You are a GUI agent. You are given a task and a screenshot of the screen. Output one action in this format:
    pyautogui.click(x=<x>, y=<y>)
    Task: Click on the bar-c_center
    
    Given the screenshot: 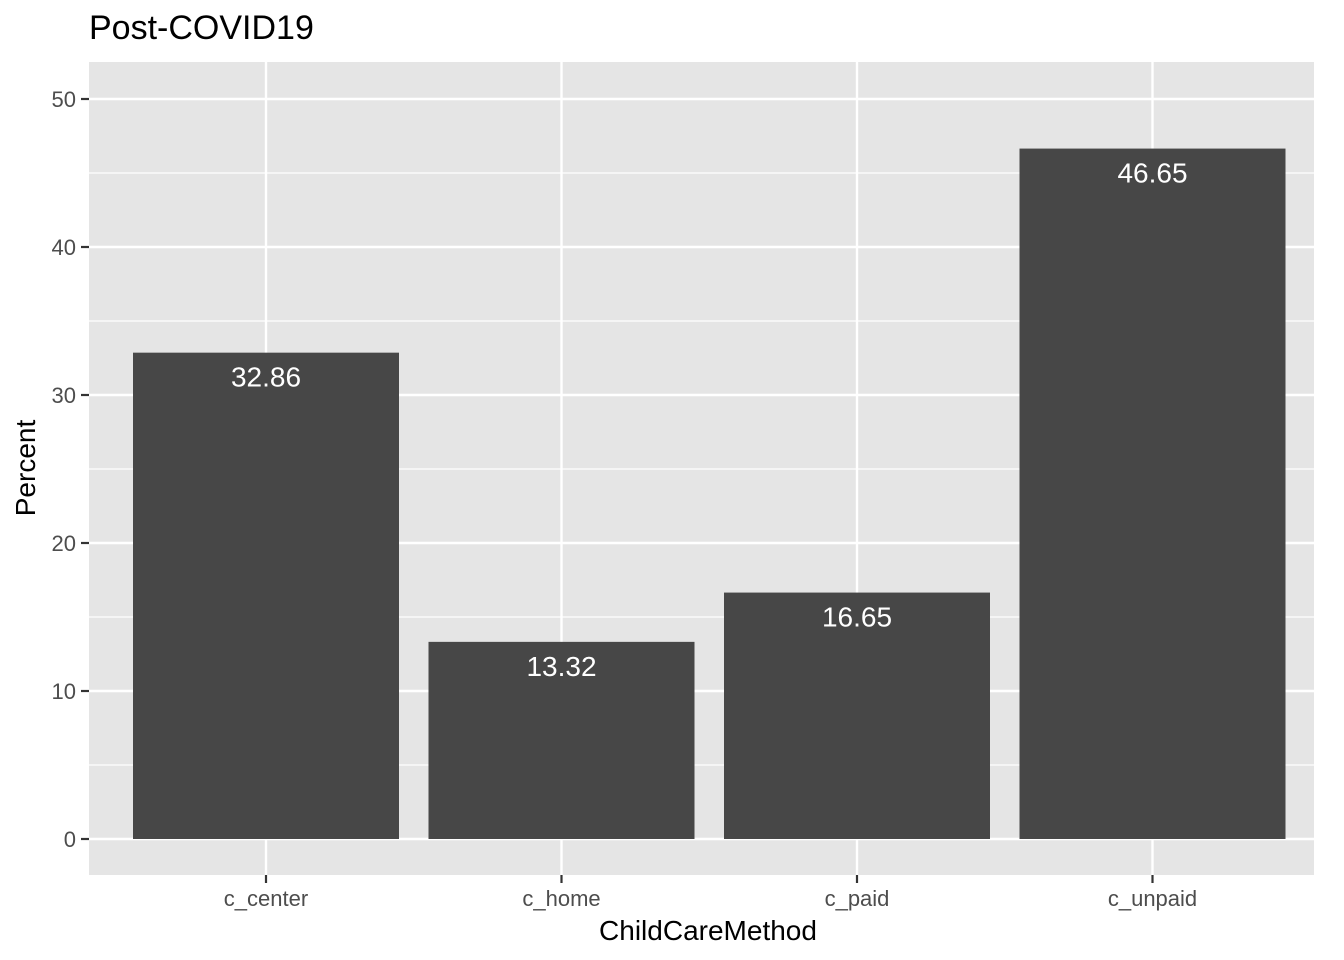 What is the action you would take?
    pyautogui.click(x=266, y=595)
    